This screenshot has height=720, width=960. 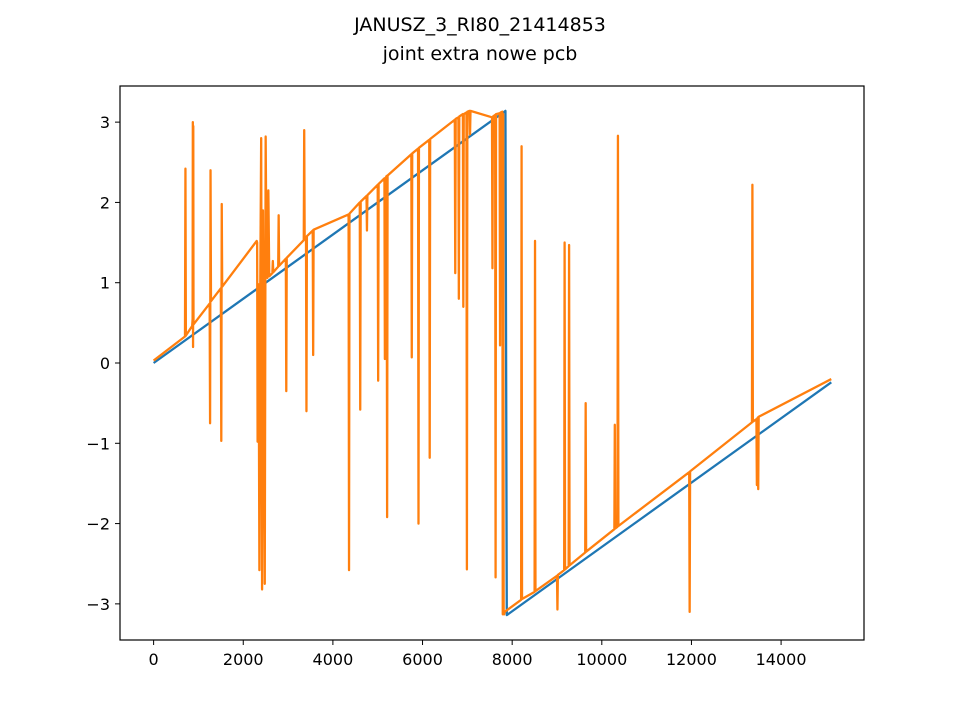 What do you see at coordinates (333, 659) in the screenshot?
I see `x-tick-label: 4000` at bounding box center [333, 659].